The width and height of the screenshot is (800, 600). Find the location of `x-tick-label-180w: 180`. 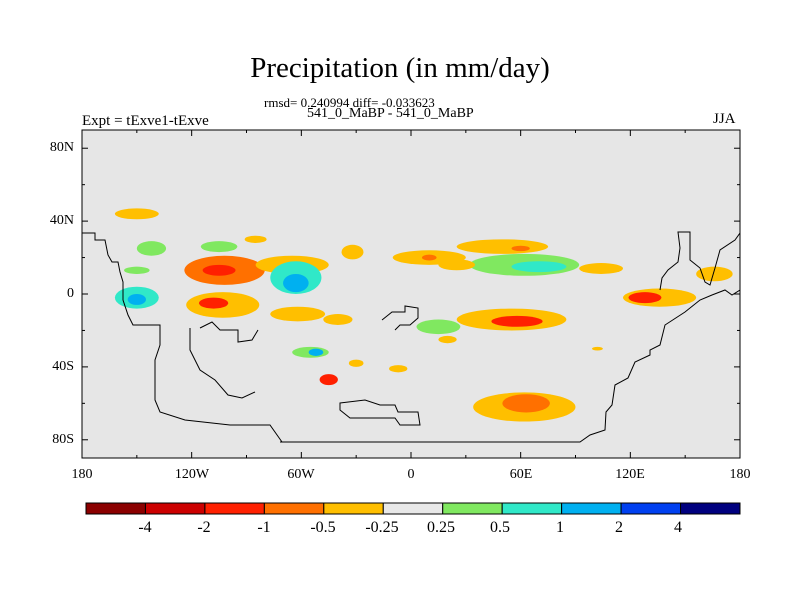

x-tick-label-180w: 180 is located at coordinates (82, 474).